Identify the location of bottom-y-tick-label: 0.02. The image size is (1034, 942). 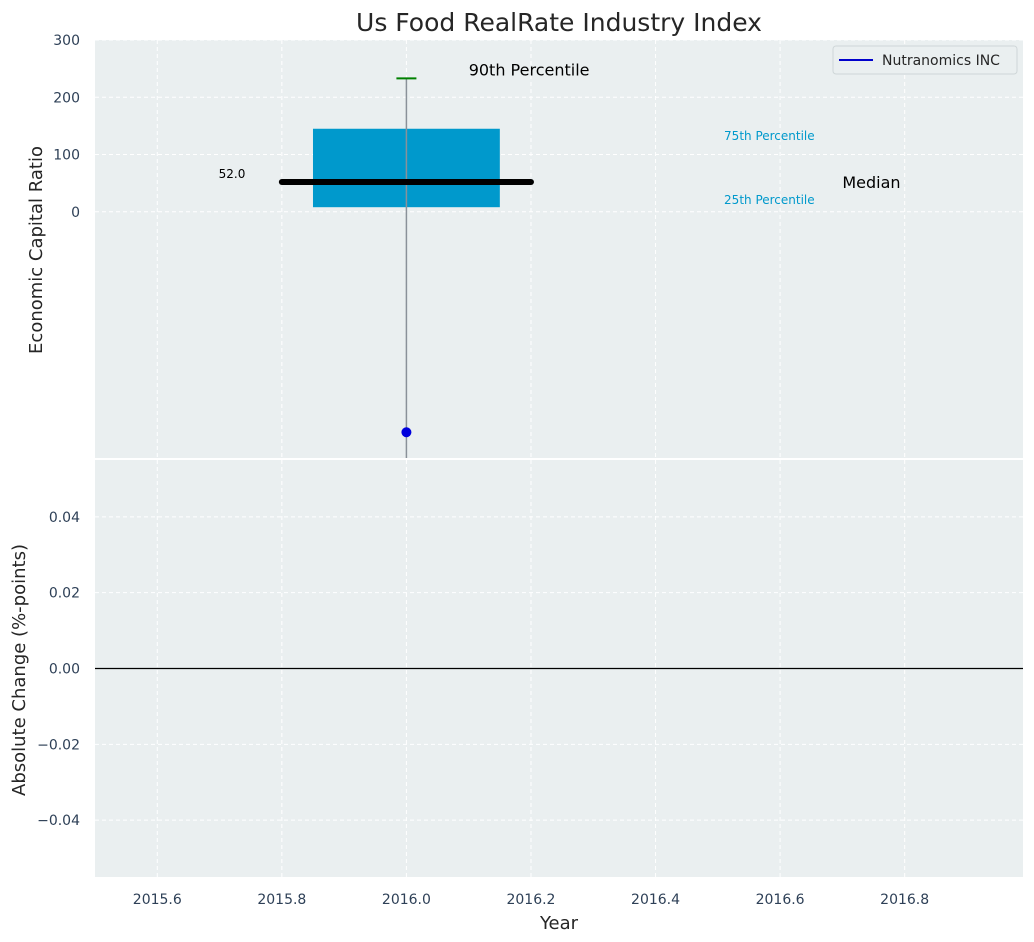
(64, 594).